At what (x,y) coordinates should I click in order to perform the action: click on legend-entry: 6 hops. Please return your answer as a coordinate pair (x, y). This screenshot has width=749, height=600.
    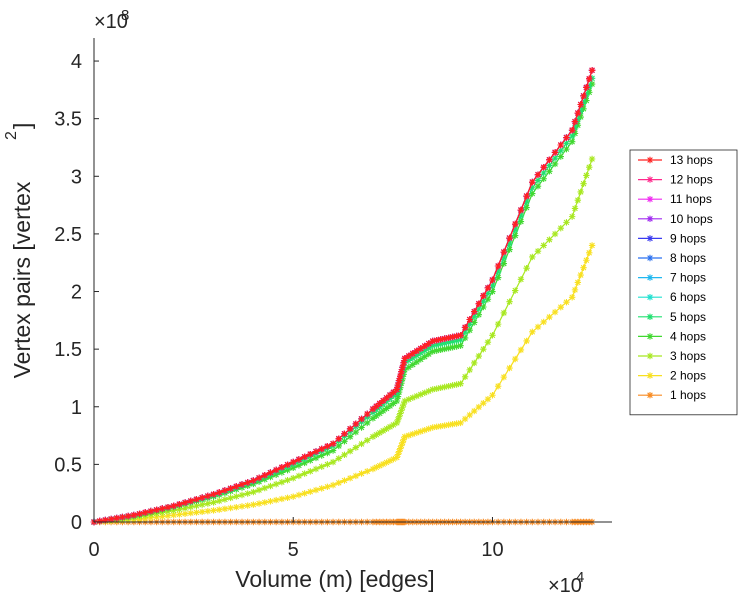
    Looking at the image, I should click on (672, 297).